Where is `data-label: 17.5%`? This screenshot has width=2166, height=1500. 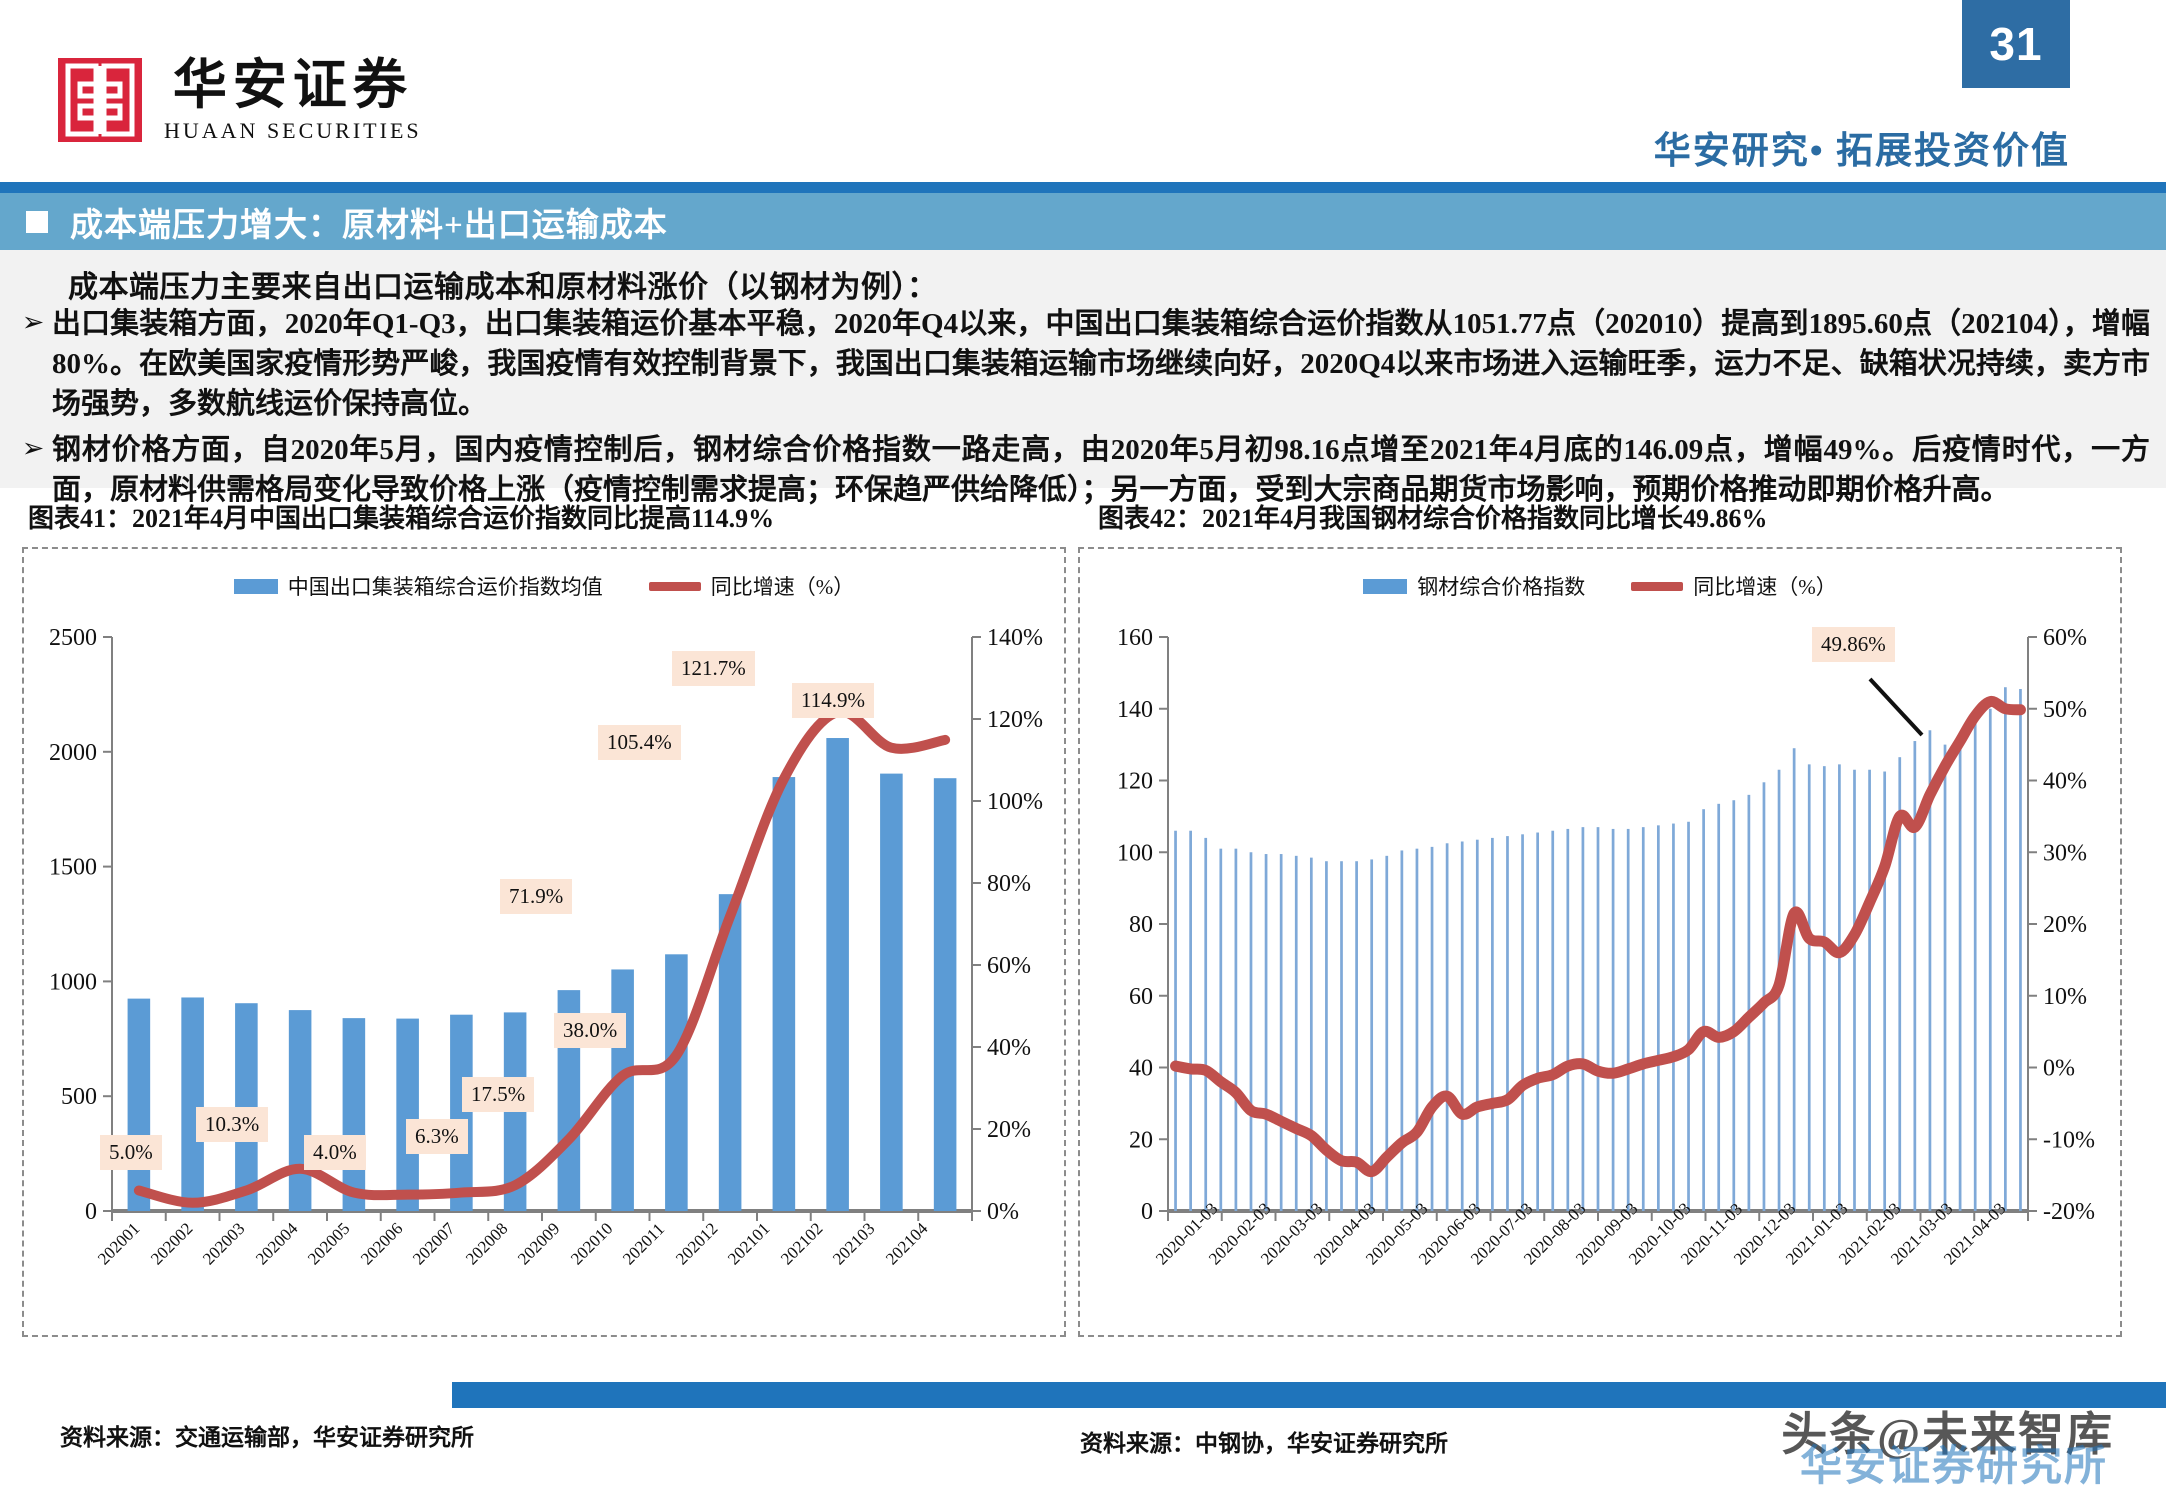
data-label: 17.5% is located at coordinates (498, 1094).